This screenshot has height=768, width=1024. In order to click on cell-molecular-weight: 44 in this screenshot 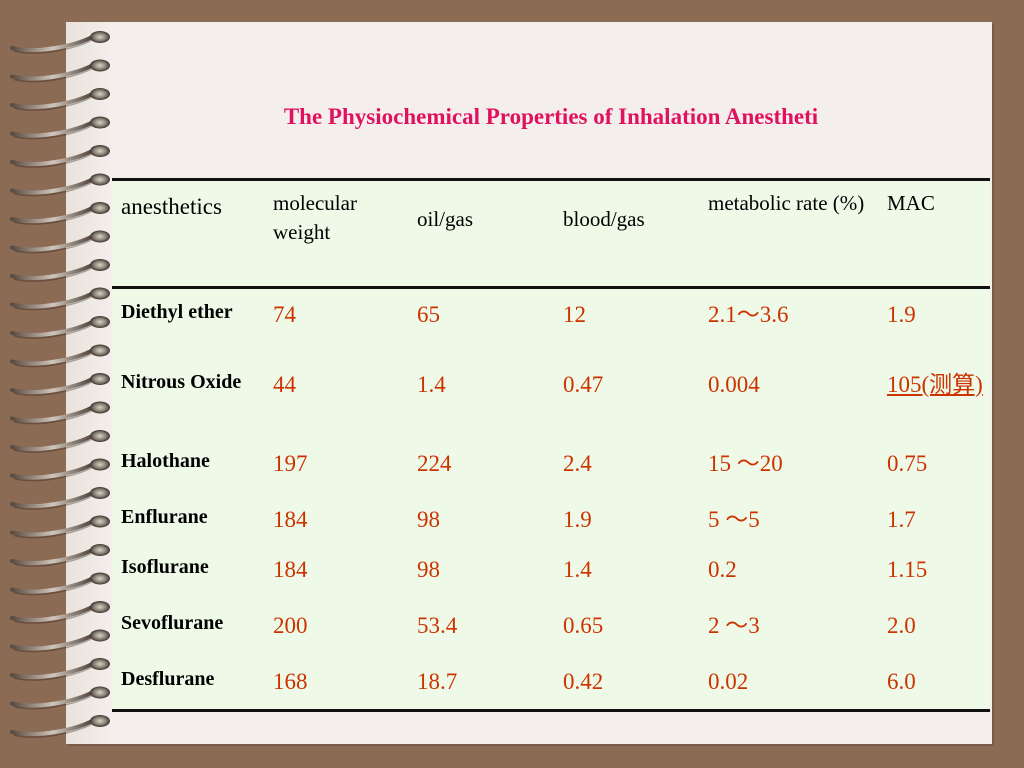, I will do `click(284, 384)`.